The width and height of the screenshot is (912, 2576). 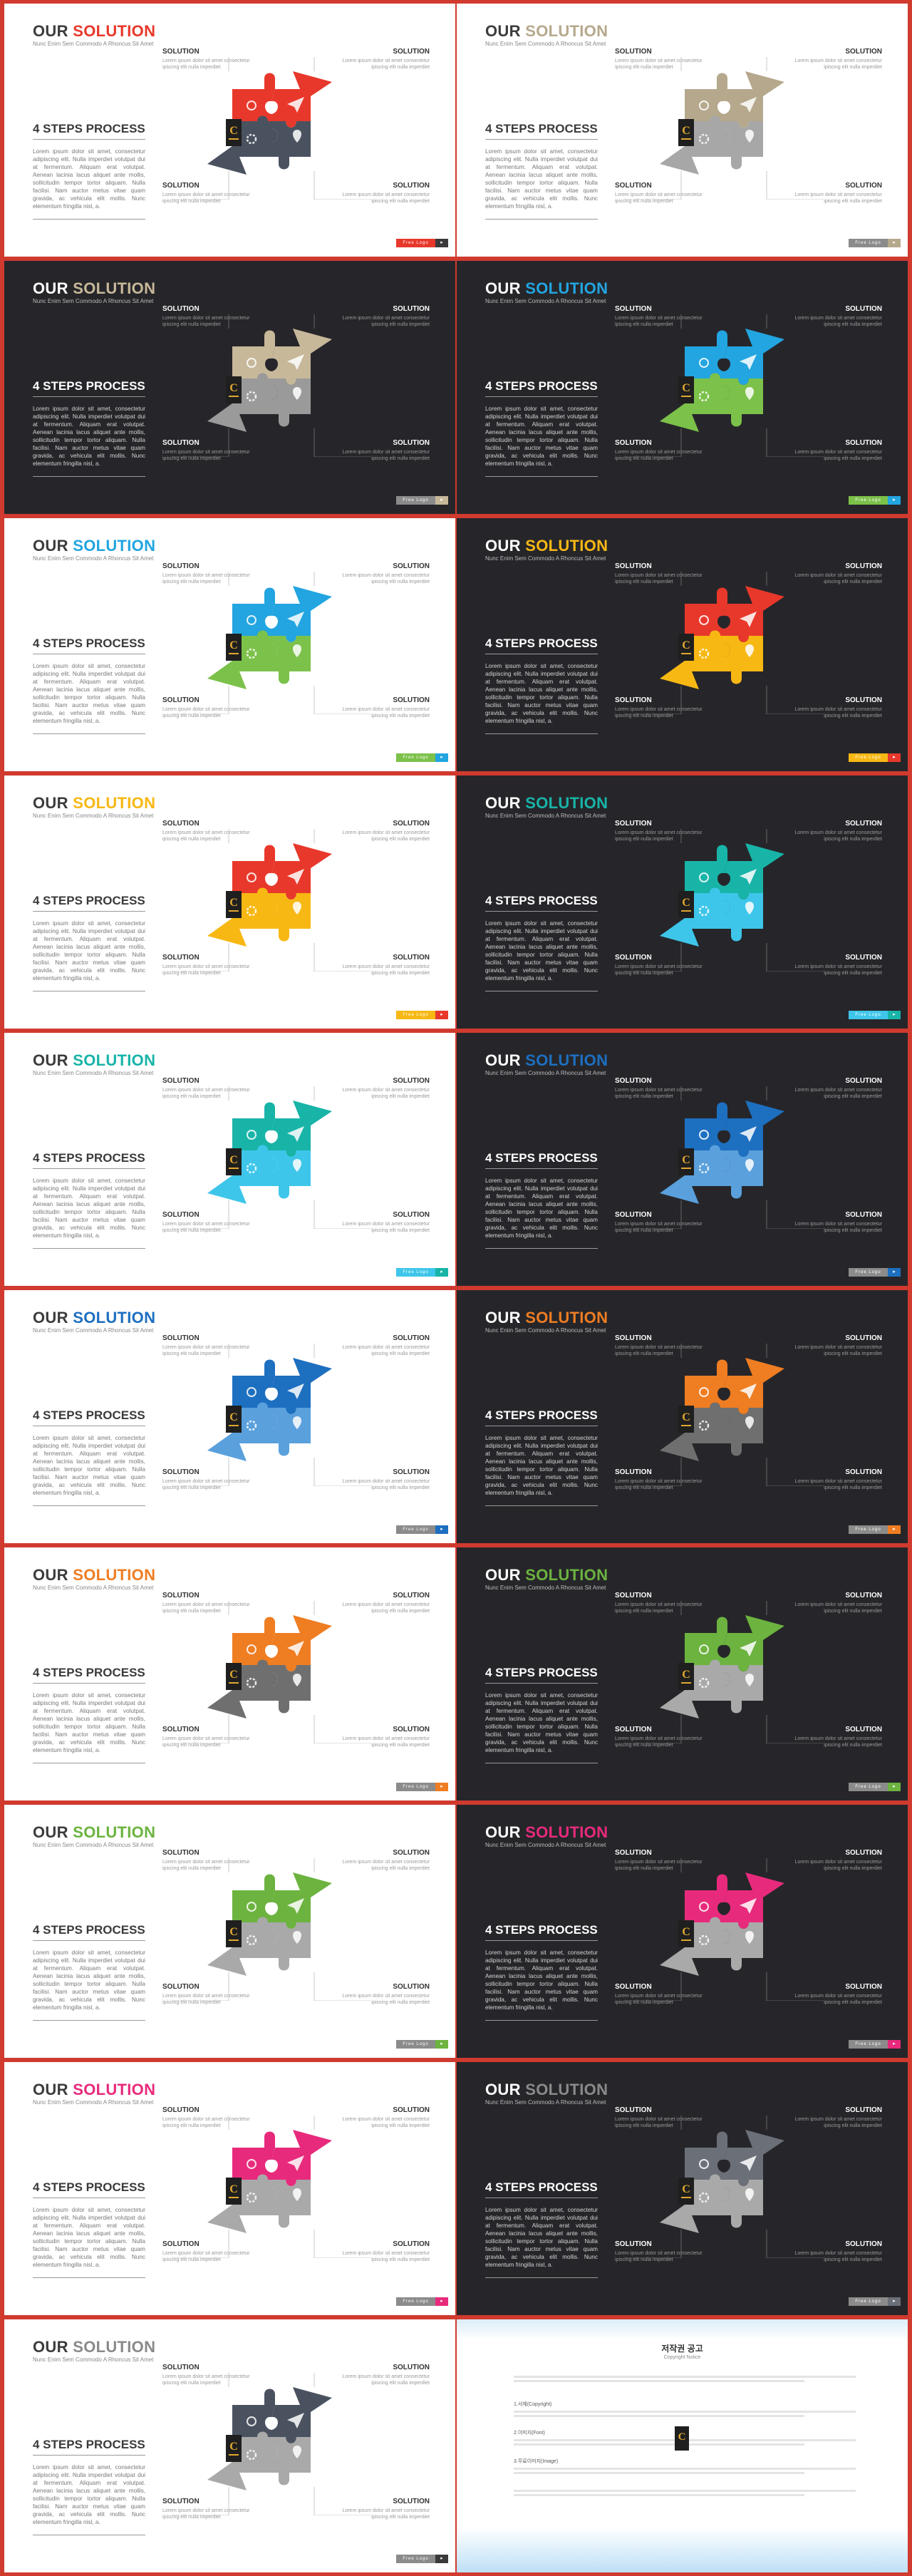 I want to click on magnifier-icon, so click(x=704, y=2164).